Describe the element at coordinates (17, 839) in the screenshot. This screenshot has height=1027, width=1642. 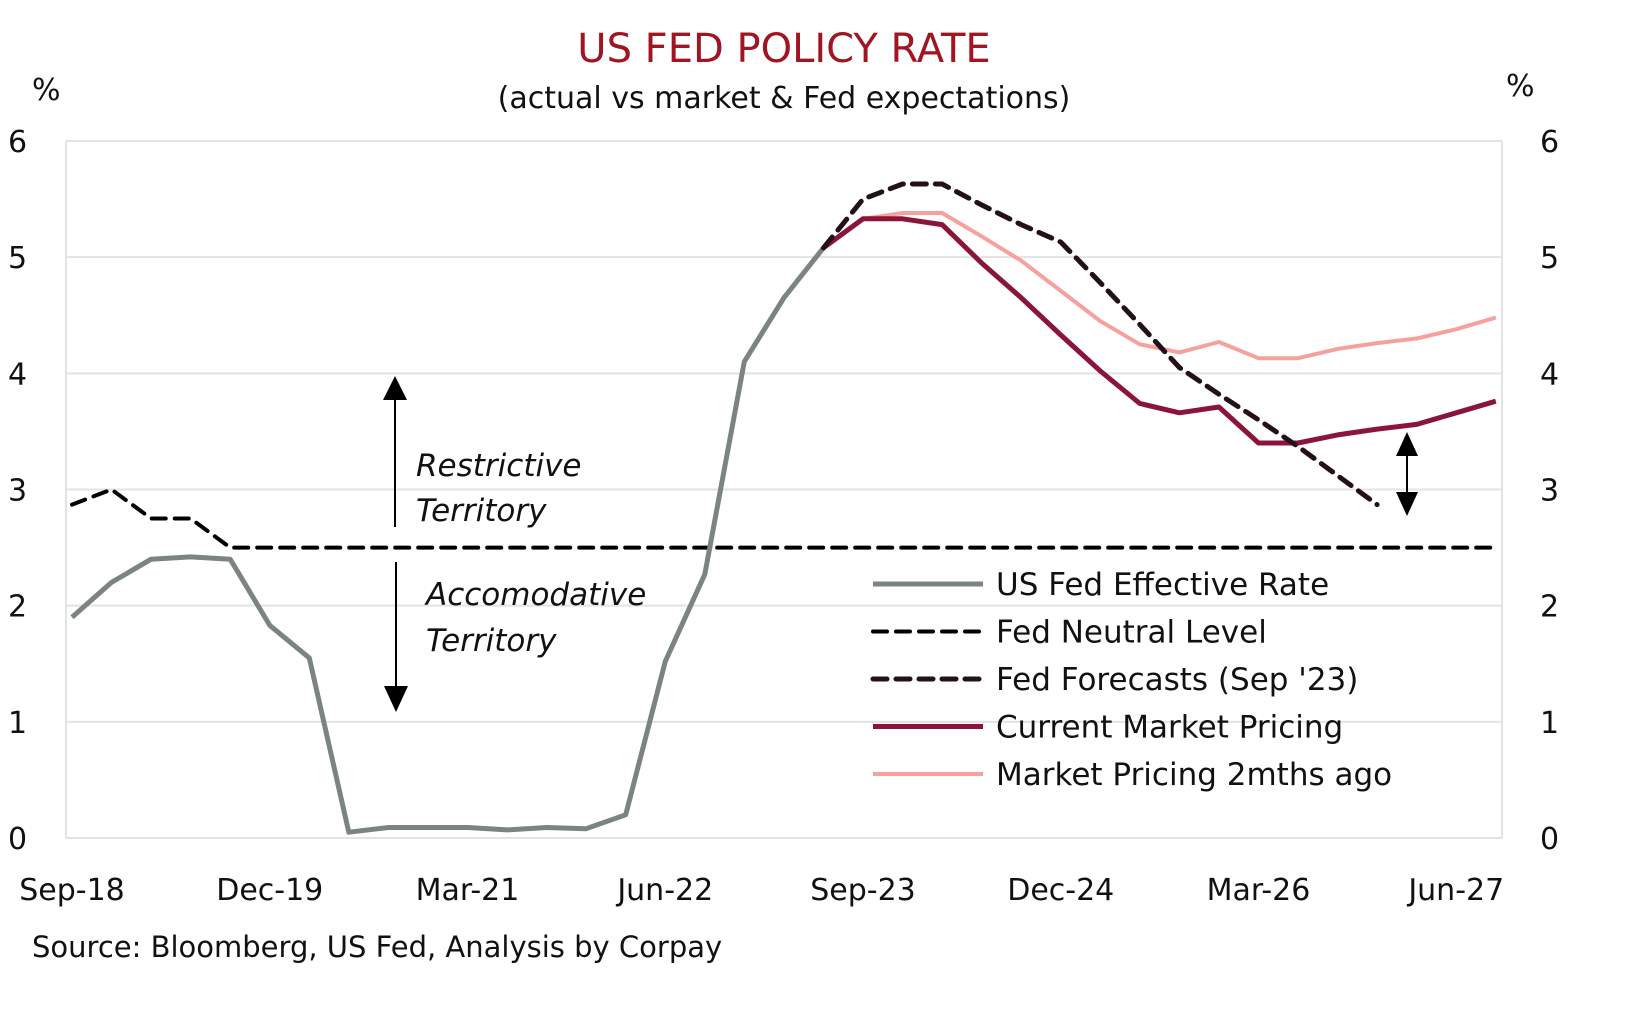
I see `y-tick-label-left: 0` at that location.